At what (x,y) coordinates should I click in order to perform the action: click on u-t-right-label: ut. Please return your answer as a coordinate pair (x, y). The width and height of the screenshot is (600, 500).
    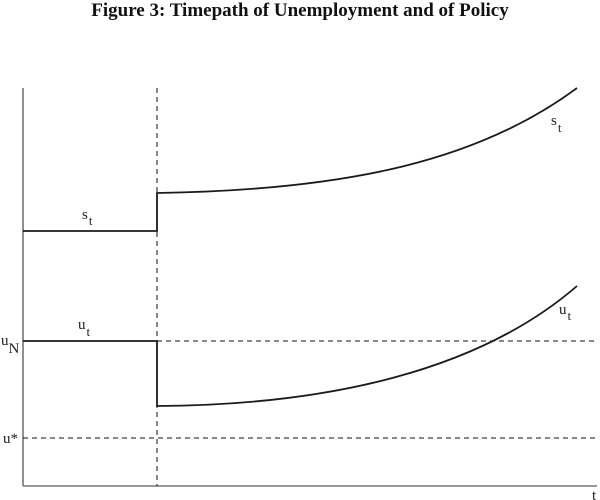
    Looking at the image, I should click on (565, 312).